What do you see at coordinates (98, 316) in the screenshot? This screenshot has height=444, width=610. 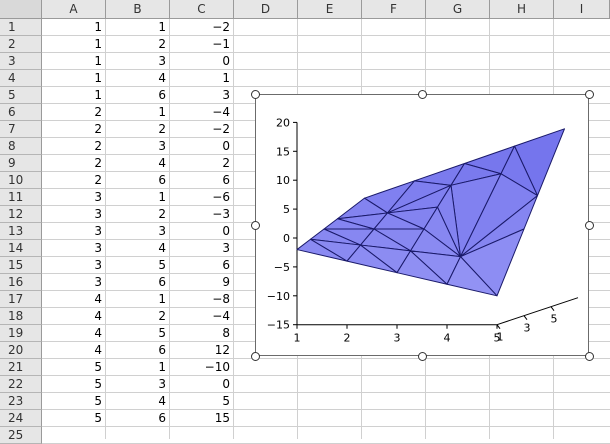 I see `cell-a18: 4` at bounding box center [98, 316].